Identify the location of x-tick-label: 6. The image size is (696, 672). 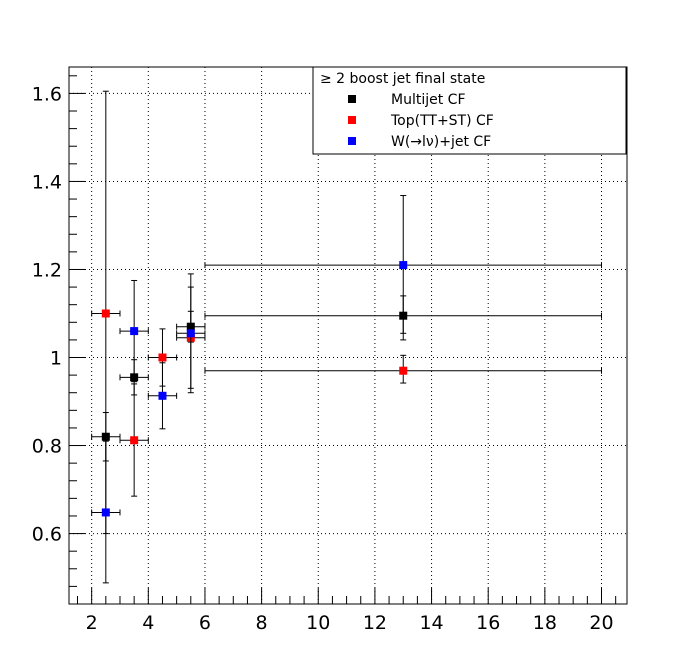
(205, 623).